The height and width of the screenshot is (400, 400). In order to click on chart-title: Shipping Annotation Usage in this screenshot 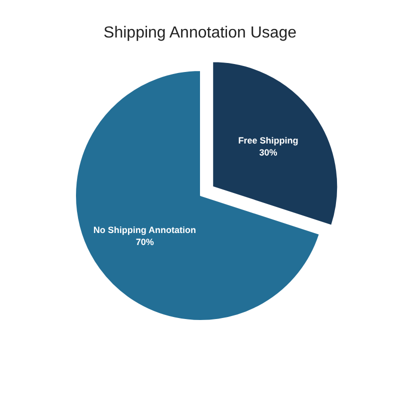, I will do `click(200, 33)`.